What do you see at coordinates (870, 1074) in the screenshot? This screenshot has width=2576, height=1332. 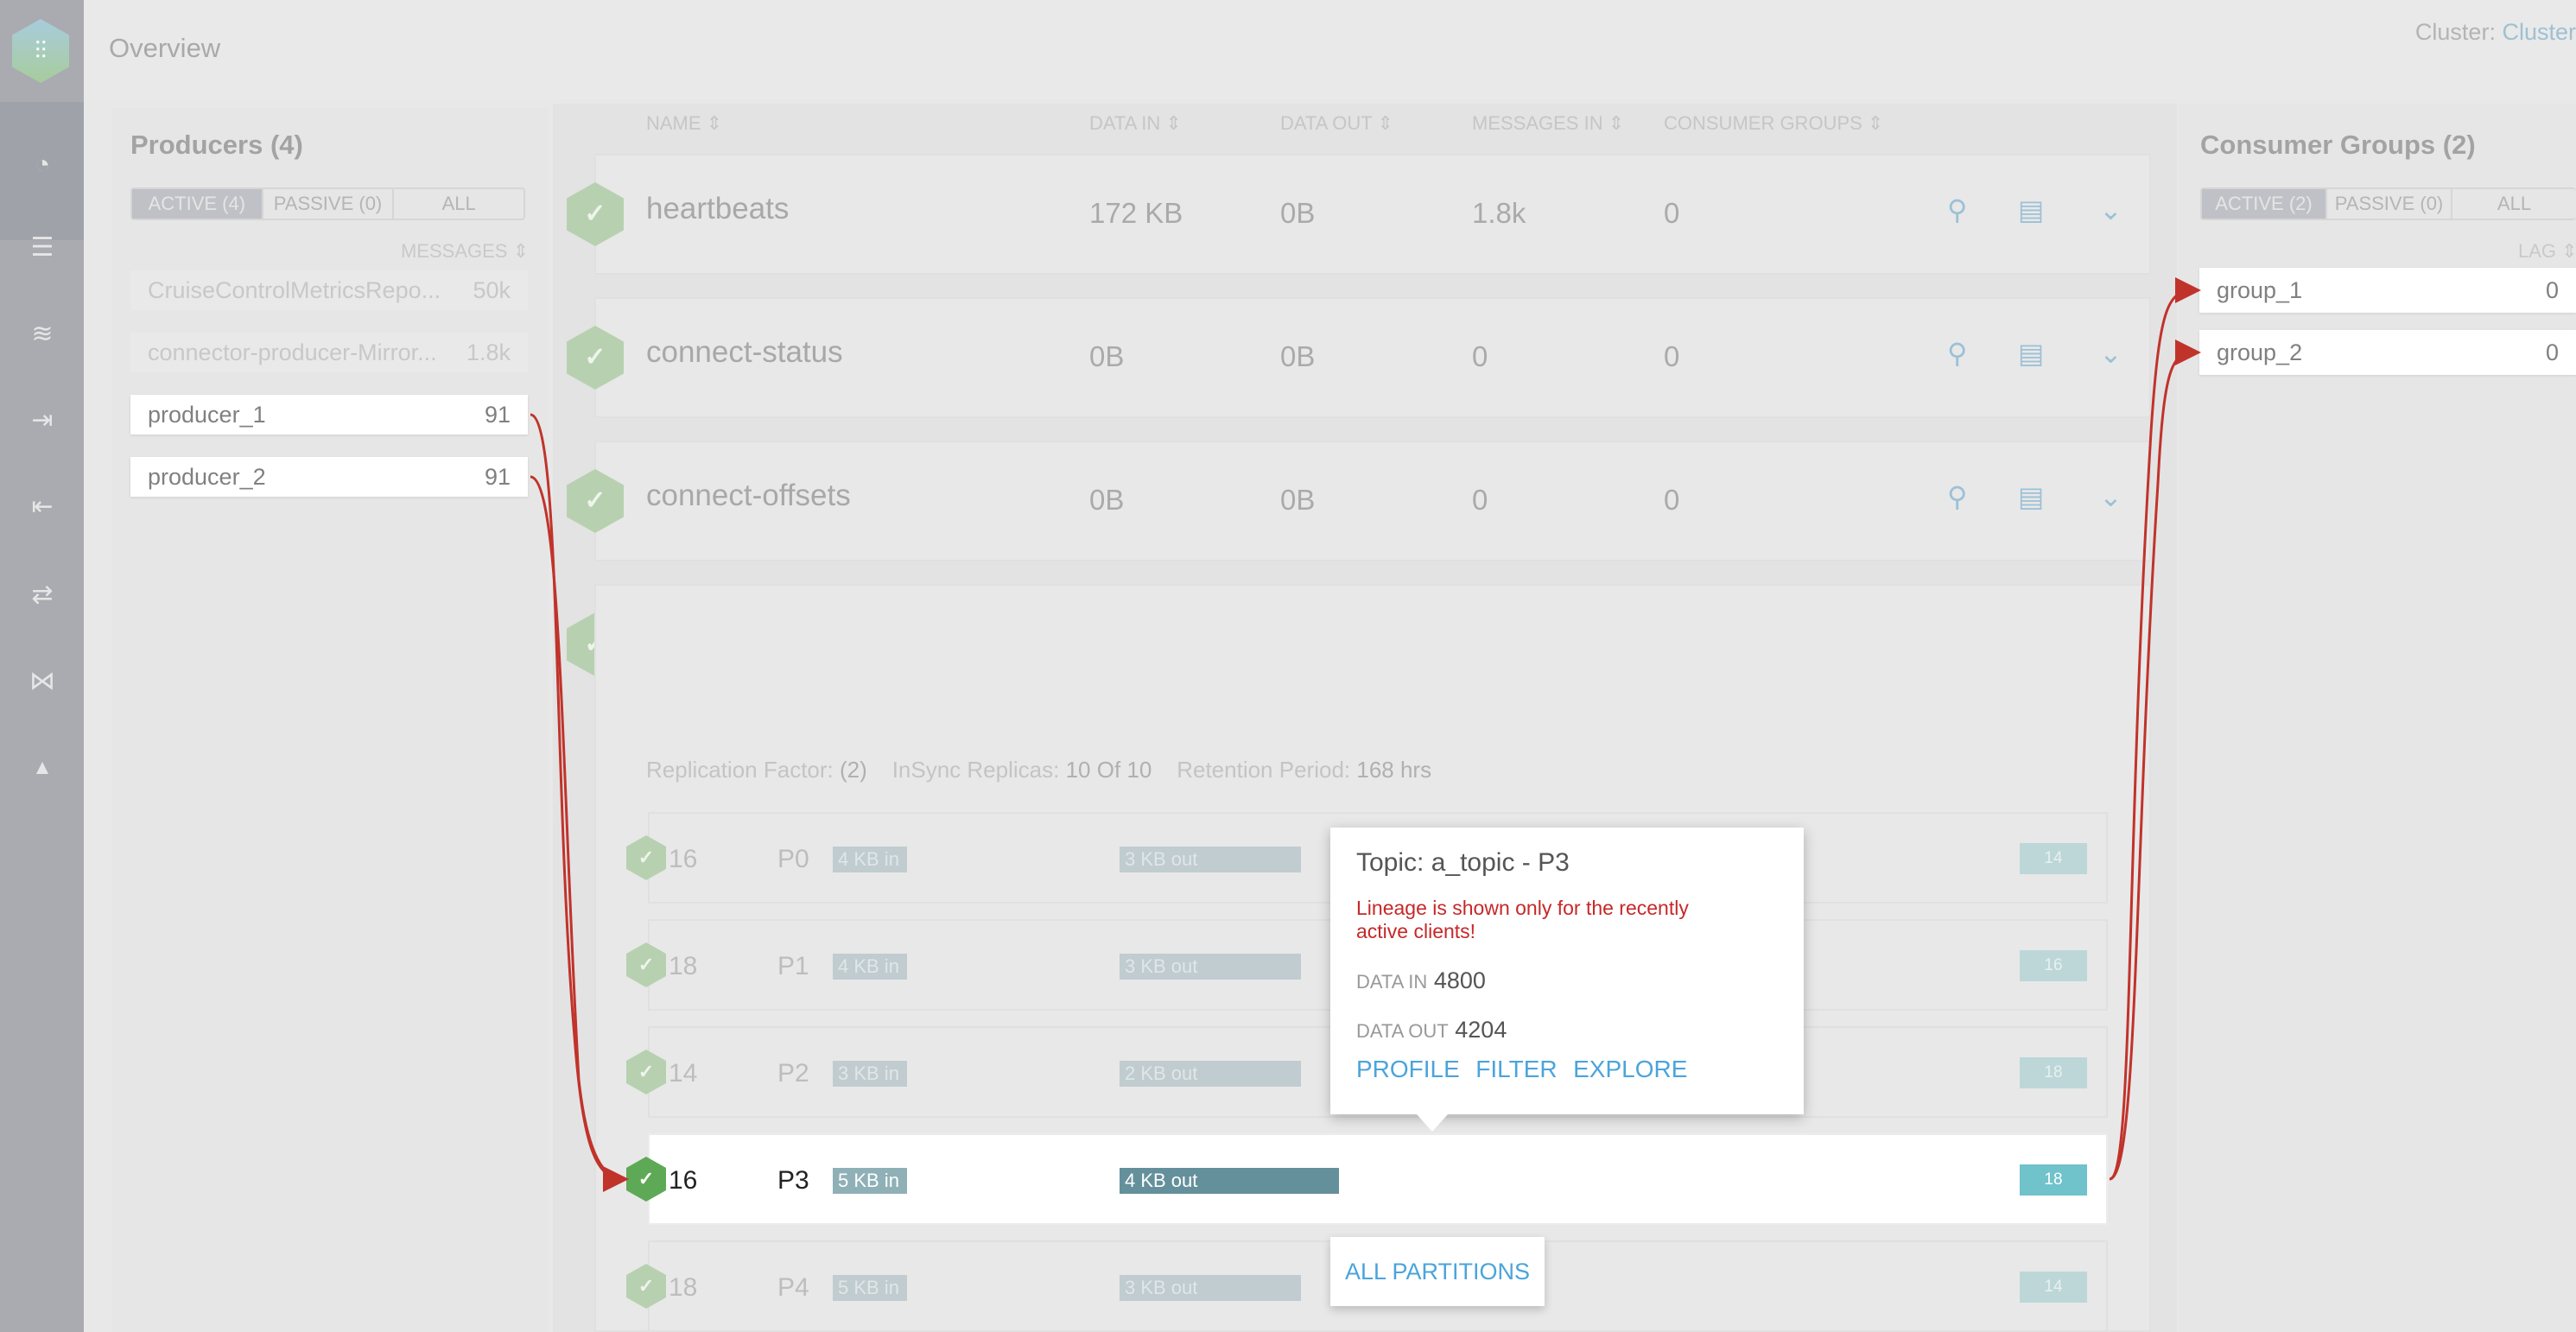 I see `partition-data-in-bar: 3 KB in` at bounding box center [870, 1074].